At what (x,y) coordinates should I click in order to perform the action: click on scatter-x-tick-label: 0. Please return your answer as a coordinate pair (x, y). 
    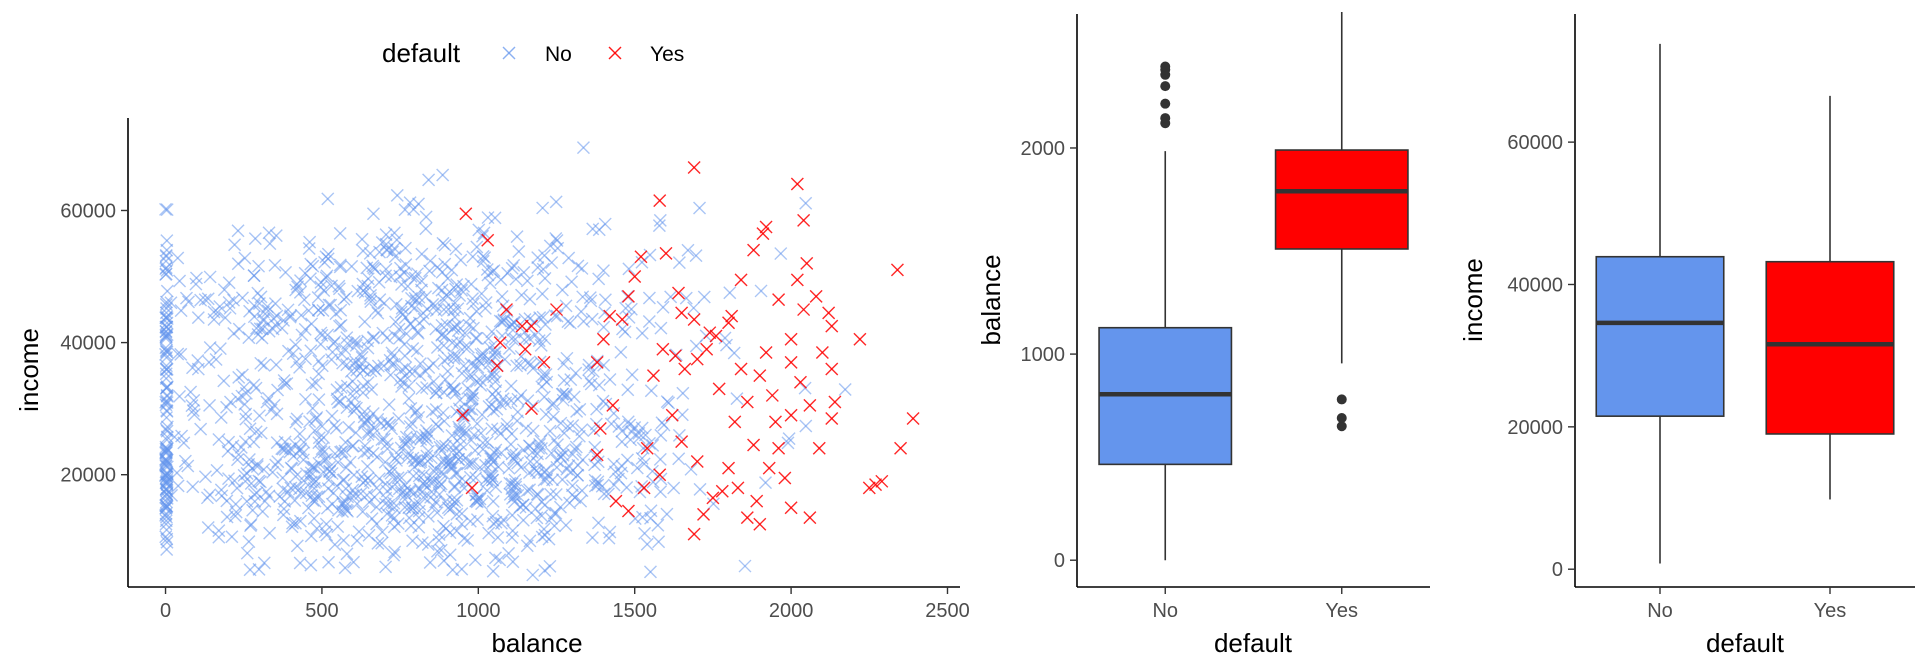
    Looking at the image, I should click on (165, 611).